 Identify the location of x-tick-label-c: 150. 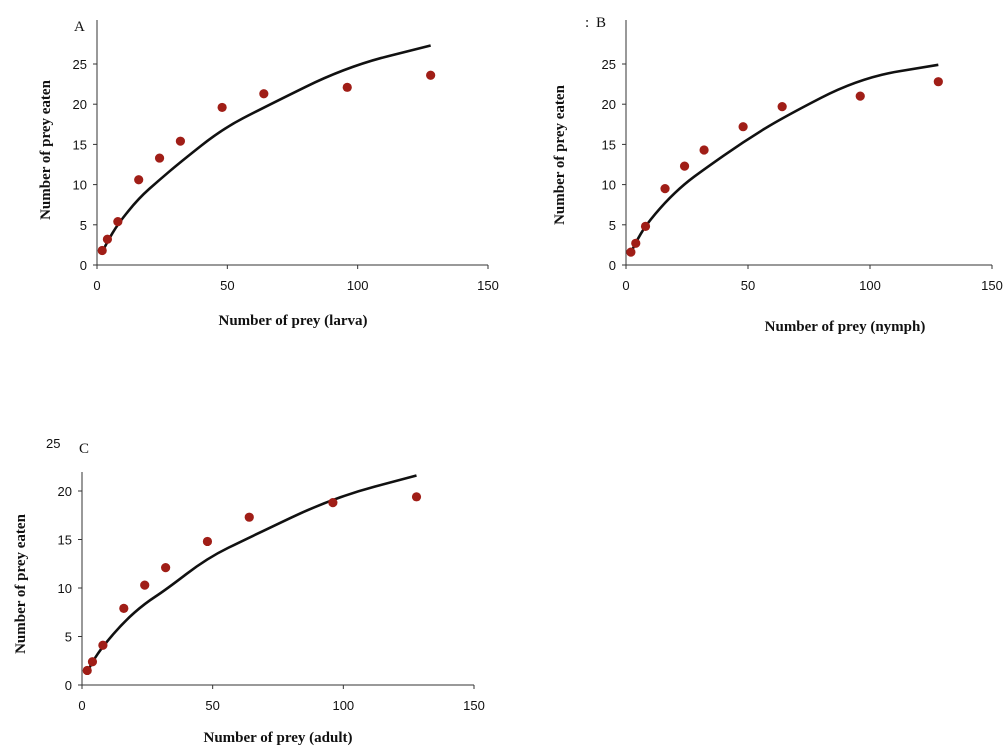
(474, 705).